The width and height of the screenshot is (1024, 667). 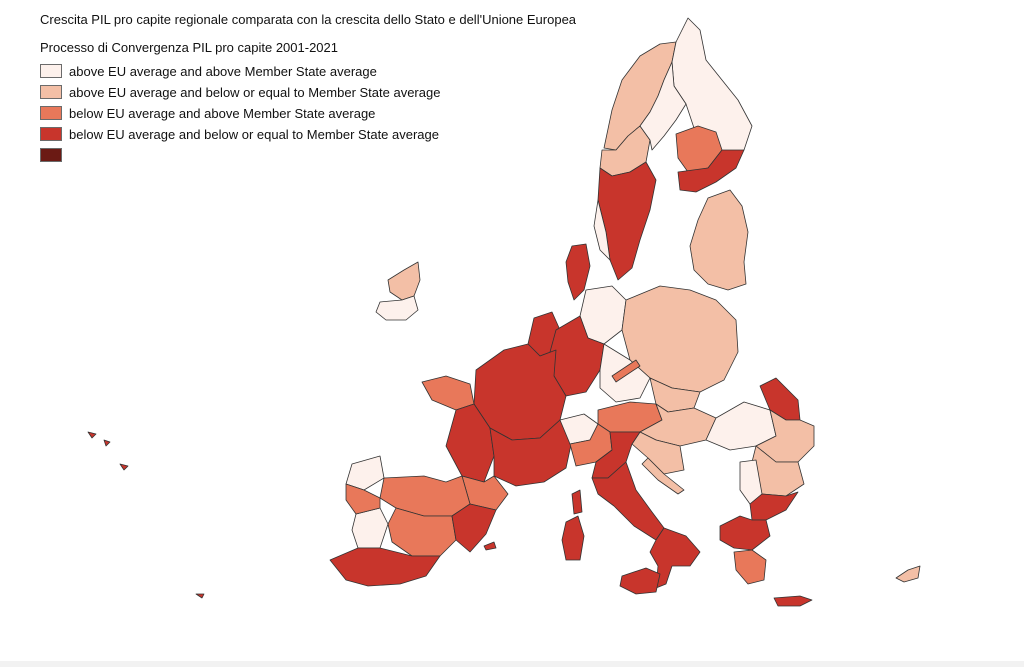 I want to click on region-baltics, so click(x=719, y=240).